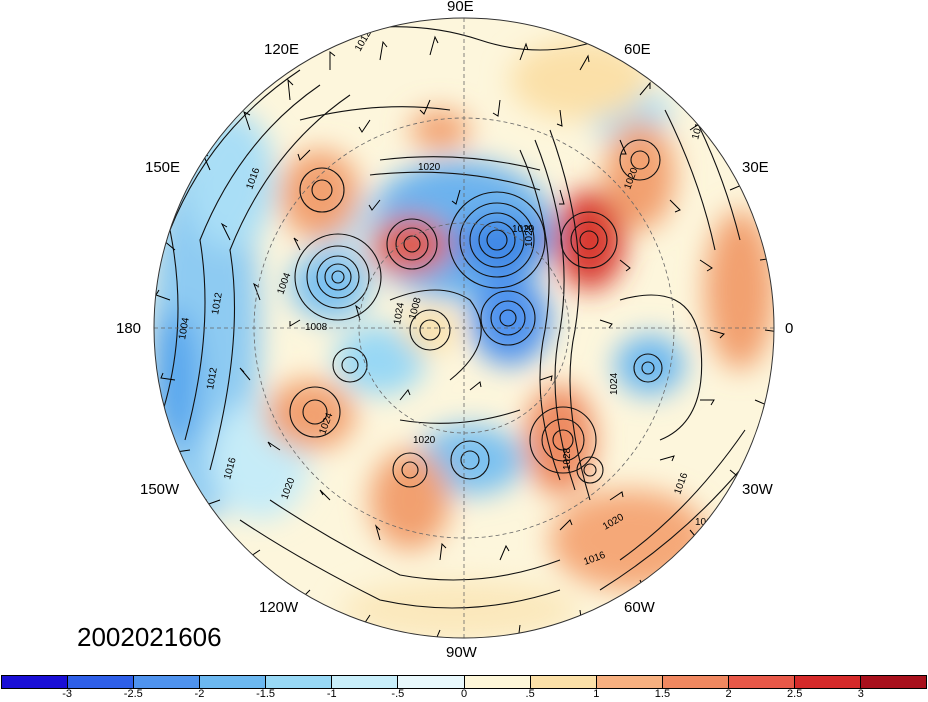 This screenshot has width=928, height=702. What do you see at coordinates (398, 694) in the screenshot?
I see `colorbar-tick-label: -.5` at bounding box center [398, 694].